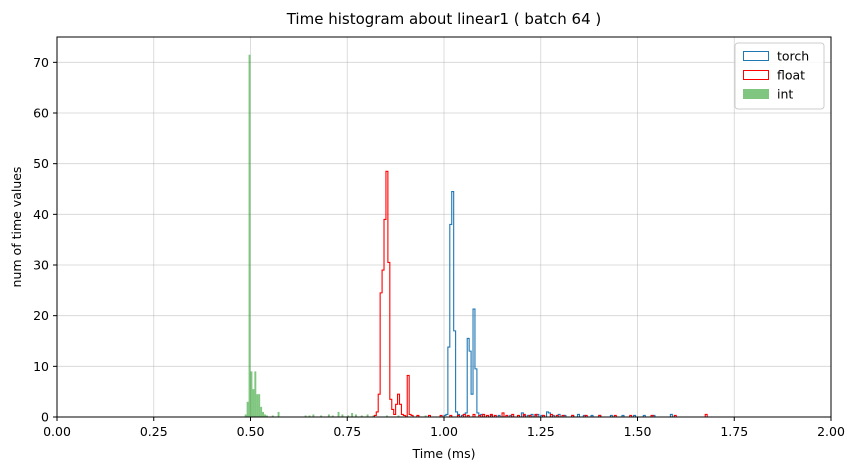 The height and width of the screenshot is (470, 857). I want to click on x-tick-label: 1.50, so click(638, 431).